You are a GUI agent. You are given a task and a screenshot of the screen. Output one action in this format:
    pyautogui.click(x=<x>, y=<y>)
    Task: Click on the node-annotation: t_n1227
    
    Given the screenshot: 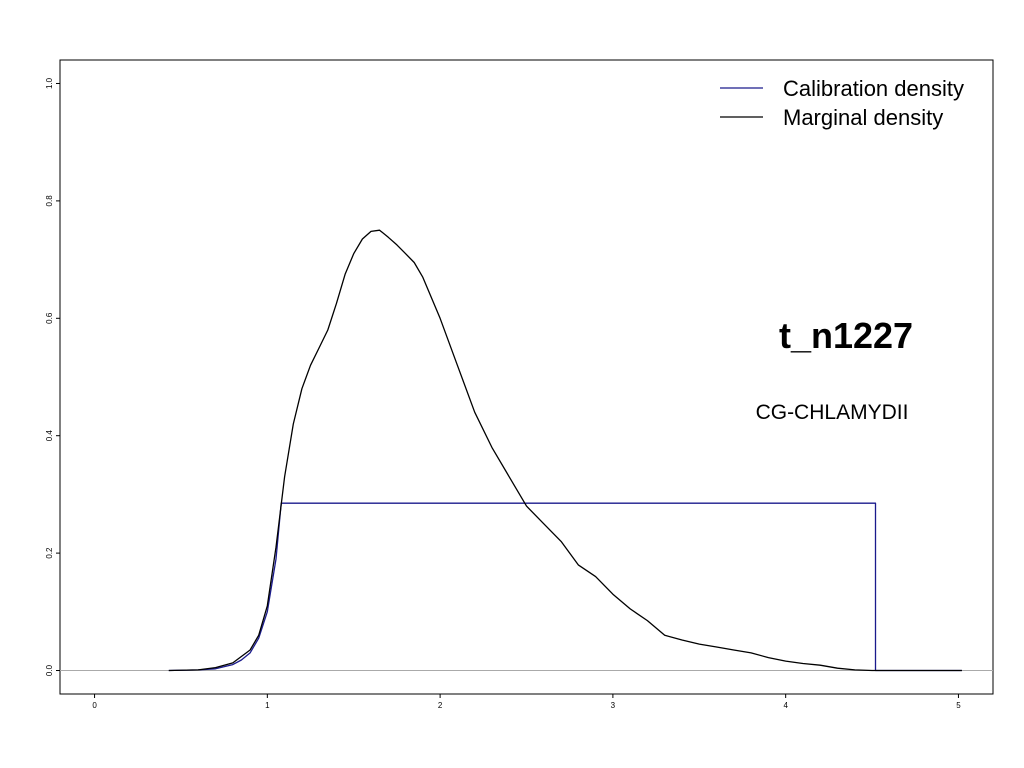 What is the action you would take?
    pyautogui.click(x=846, y=335)
    